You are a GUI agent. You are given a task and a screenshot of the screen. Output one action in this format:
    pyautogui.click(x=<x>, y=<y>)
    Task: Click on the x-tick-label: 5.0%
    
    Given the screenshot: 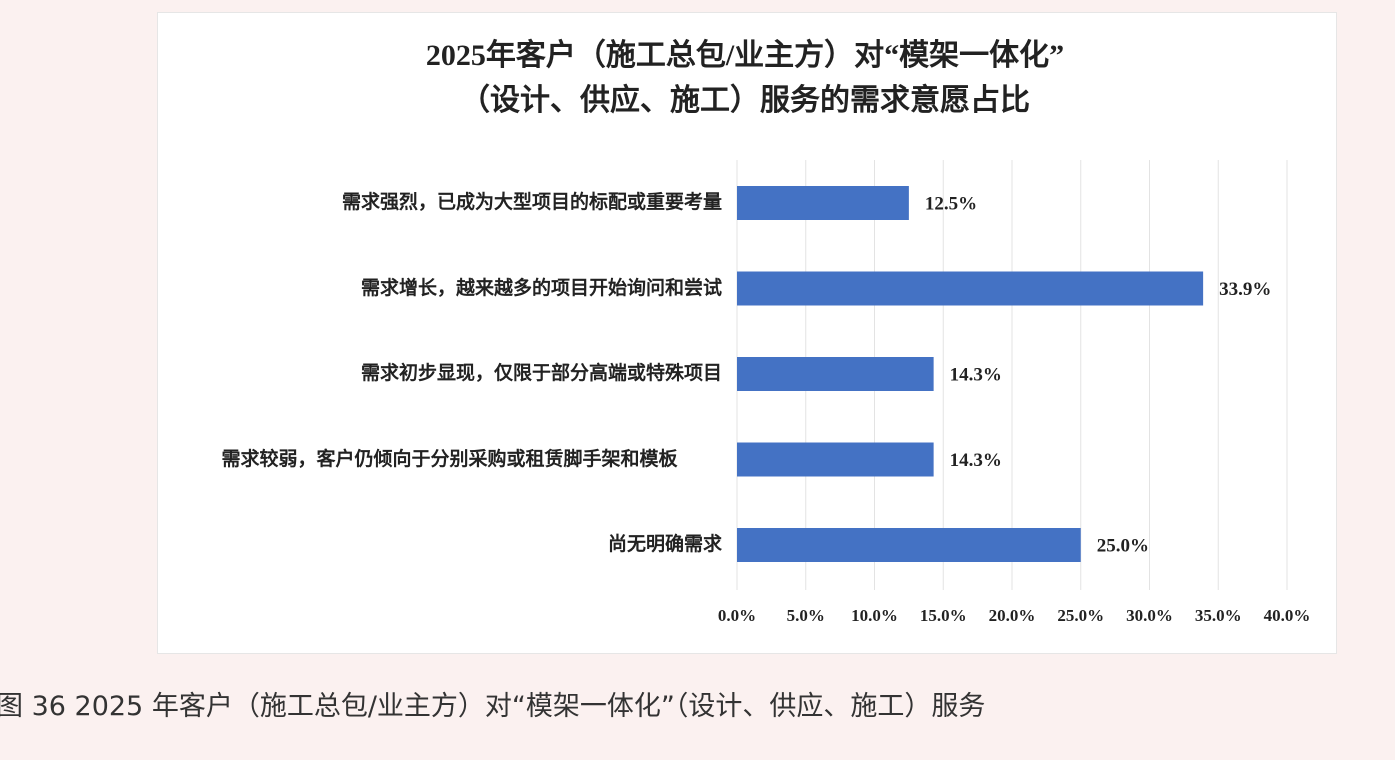 What is the action you would take?
    pyautogui.click(x=806, y=615)
    